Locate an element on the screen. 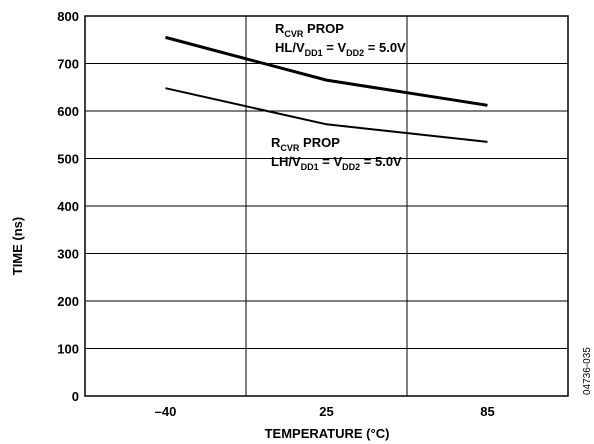 The height and width of the screenshot is (444, 594). annotation-lh-line2: LH/VDD1 = VDD2 = 5.0V is located at coordinates (336, 163).